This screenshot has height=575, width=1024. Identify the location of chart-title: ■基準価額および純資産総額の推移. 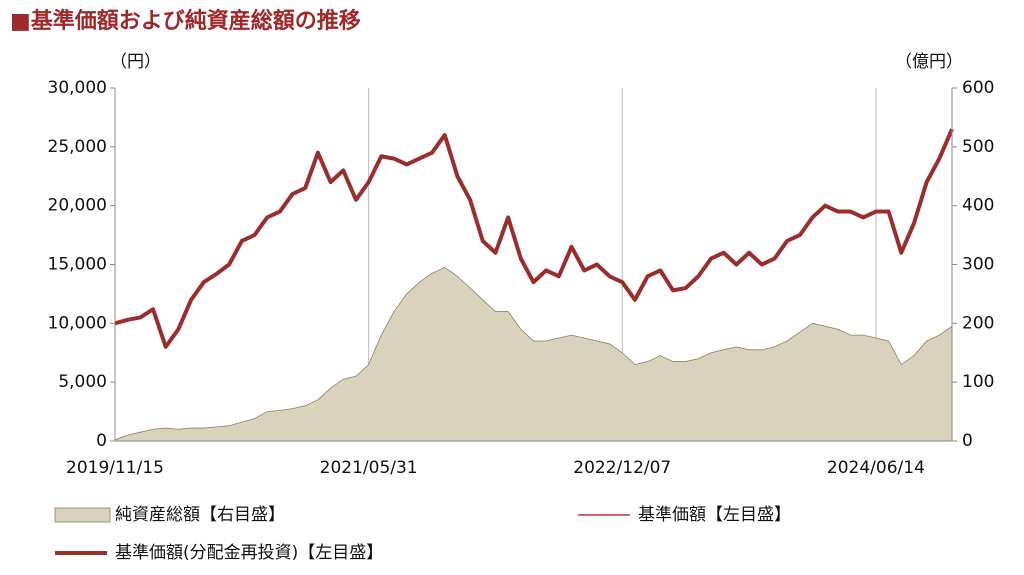
(185, 21).